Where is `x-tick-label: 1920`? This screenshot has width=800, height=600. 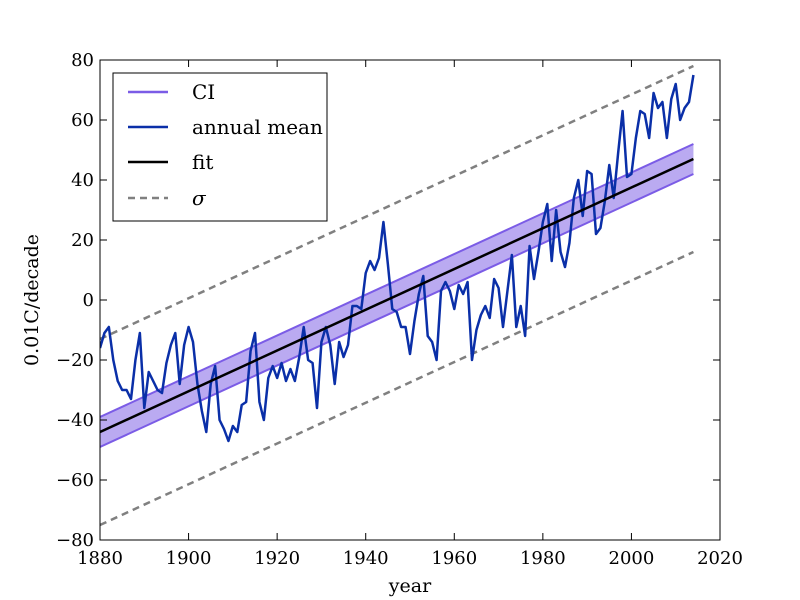
x-tick-label: 1920 is located at coordinates (277, 558).